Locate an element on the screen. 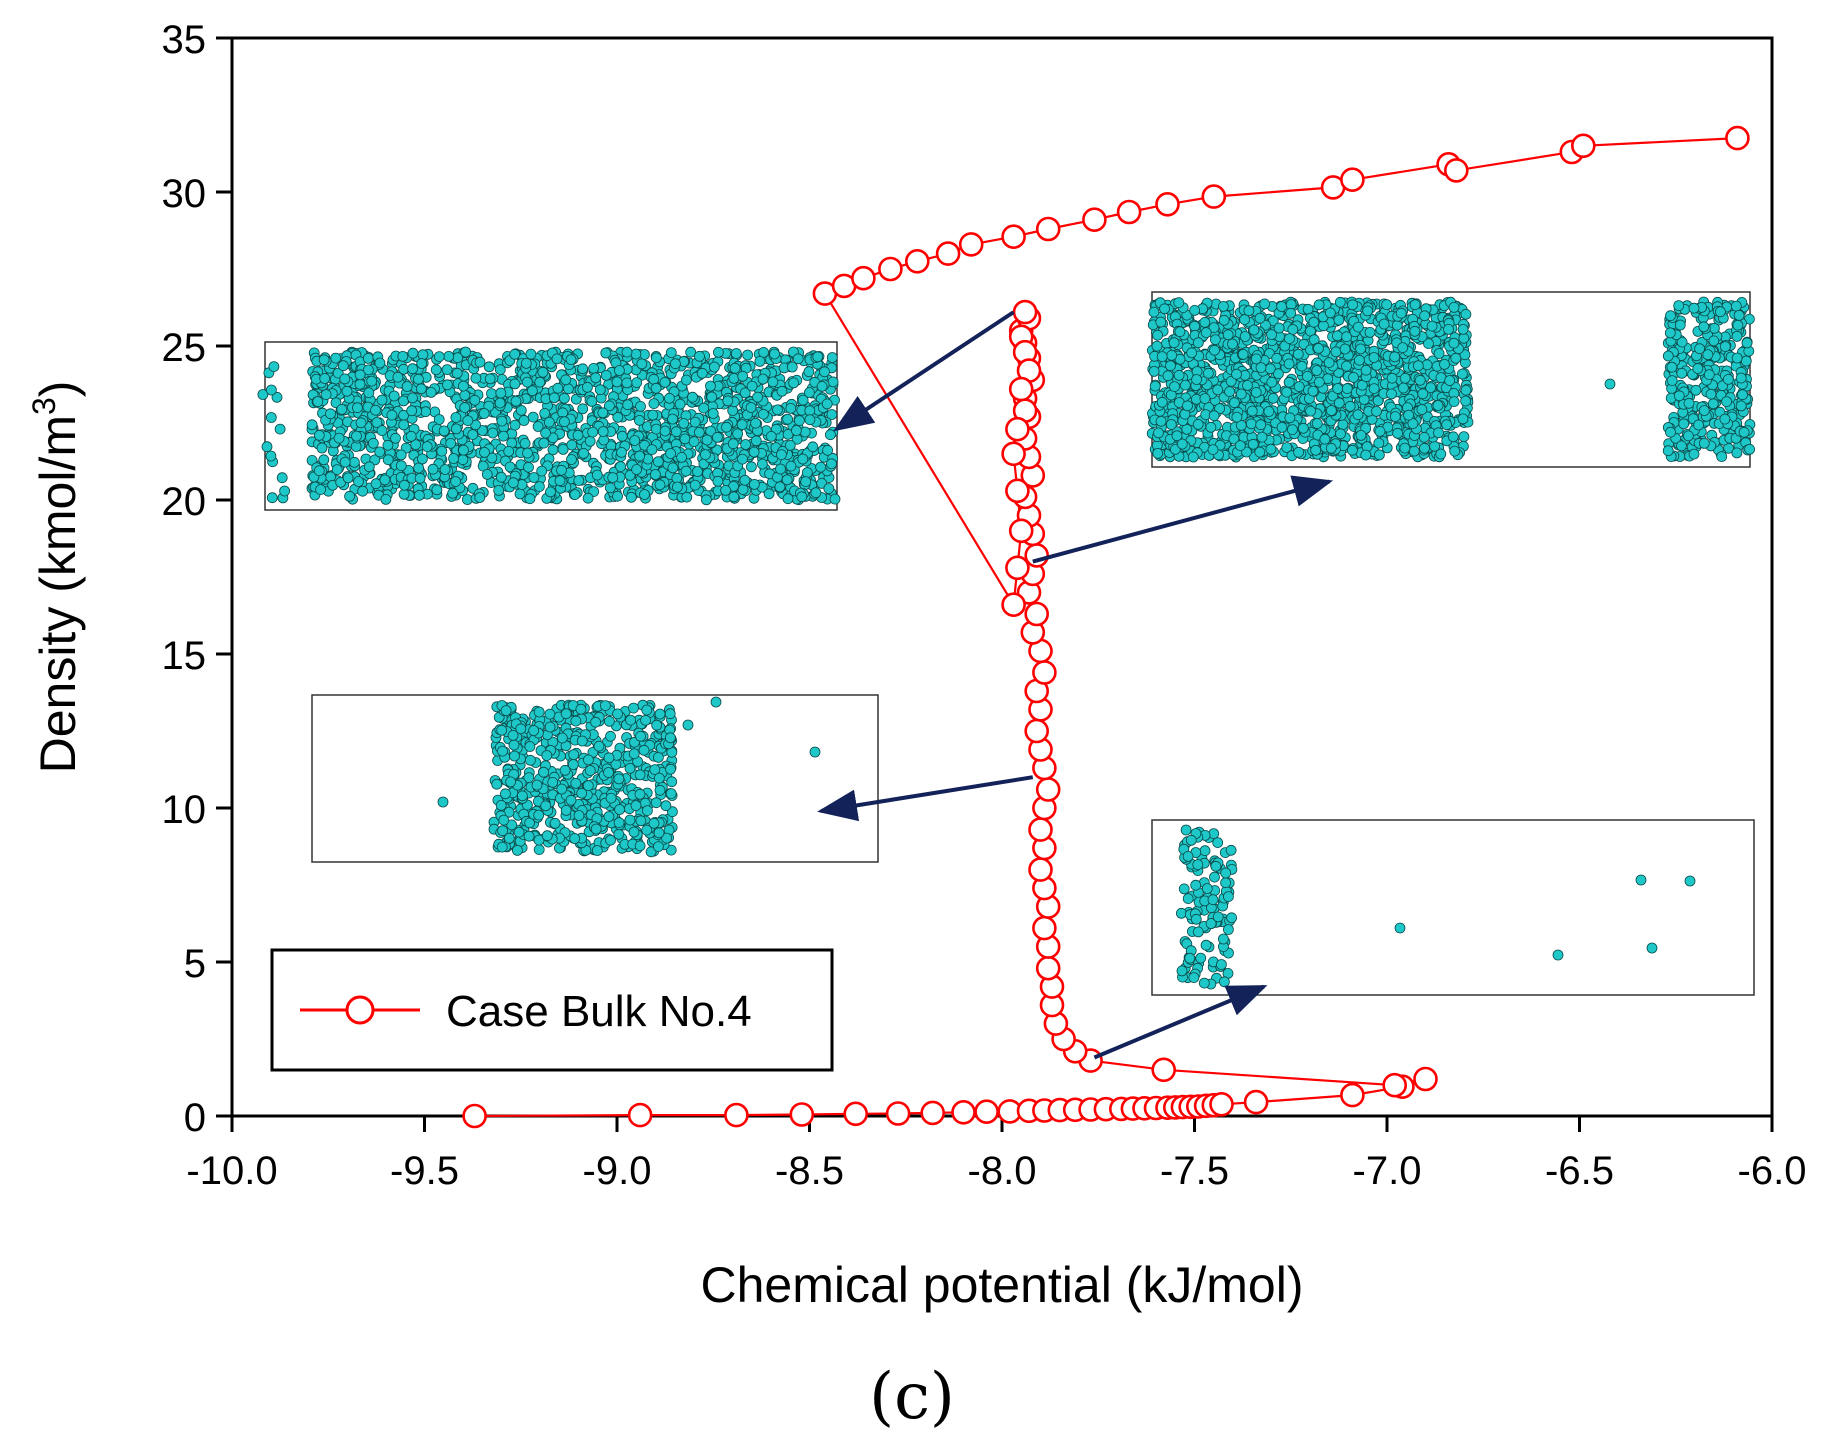  y-axis-label-superscript: 3 is located at coordinates (44, 406).